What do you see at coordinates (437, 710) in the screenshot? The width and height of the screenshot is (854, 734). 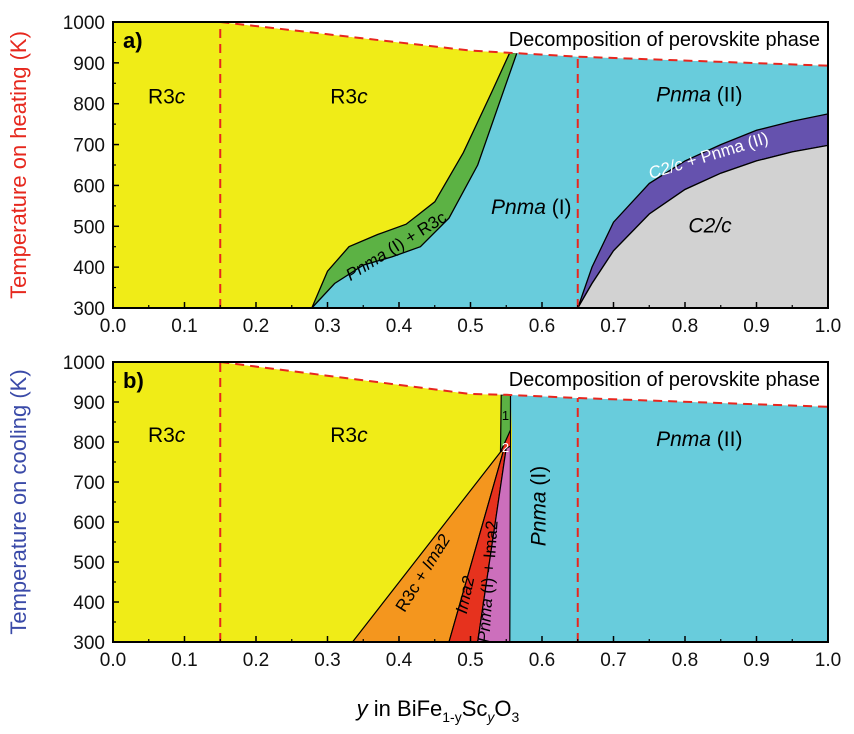 I see `x-axis-label: y in BiFe1-yScyO3` at bounding box center [437, 710].